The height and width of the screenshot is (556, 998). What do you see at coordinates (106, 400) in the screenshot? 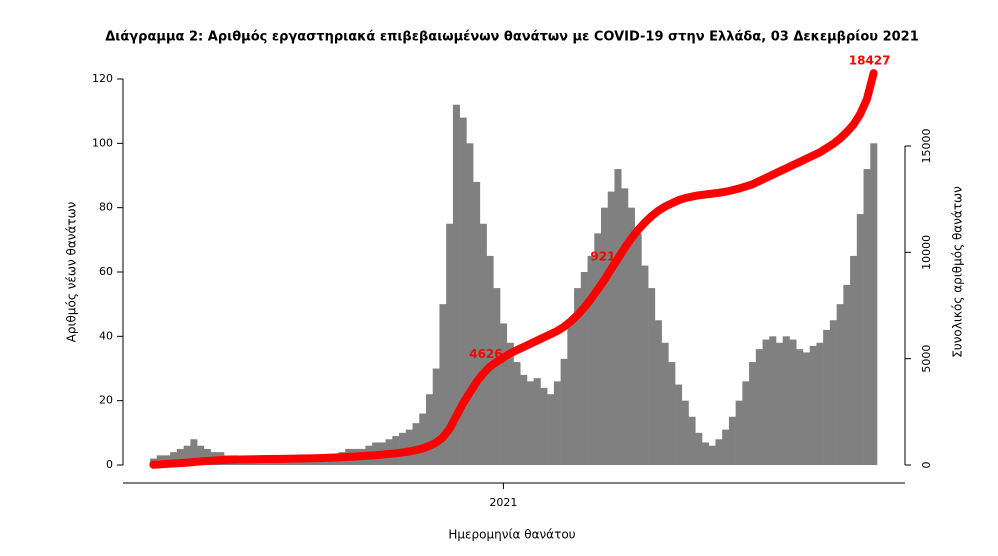
I see `y-tick-label: 20` at bounding box center [106, 400].